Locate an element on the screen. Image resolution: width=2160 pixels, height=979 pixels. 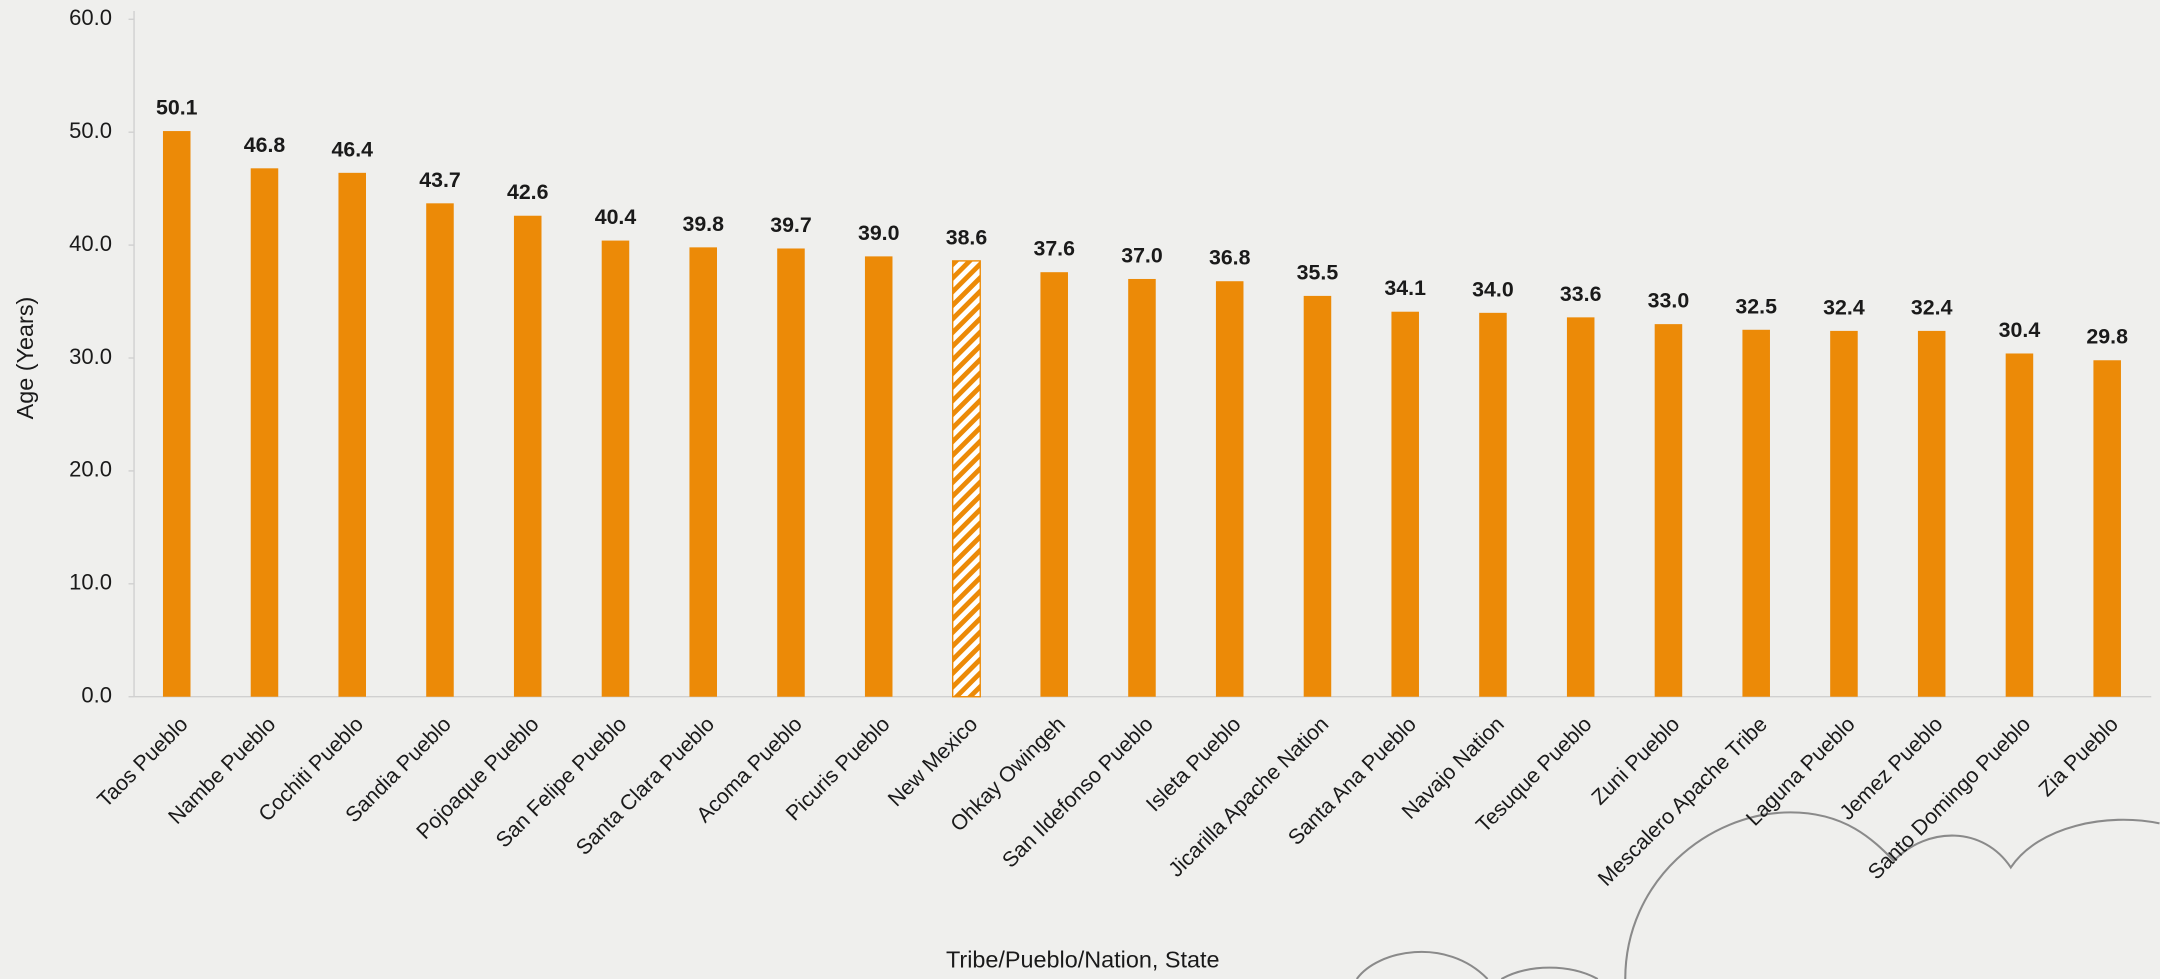
value-label: 30.4 is located at coordinates (2020, 330).